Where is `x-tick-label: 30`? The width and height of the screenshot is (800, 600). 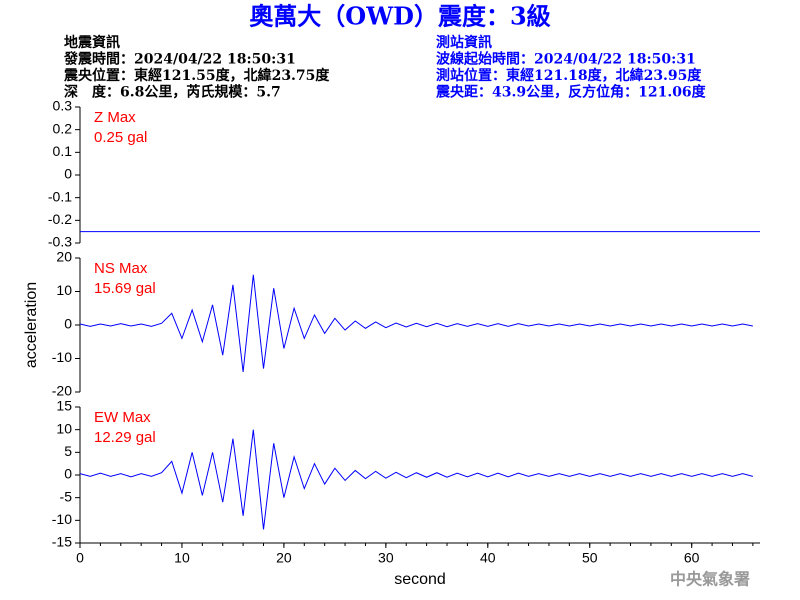
x-tick-label: 30 is located at coordinates (386, 558).